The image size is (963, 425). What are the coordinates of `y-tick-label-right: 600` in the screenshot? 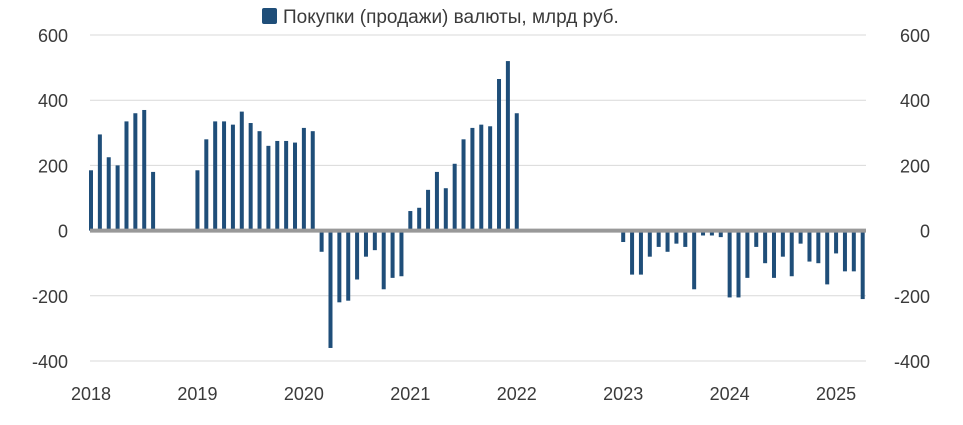 It's located at (915, 36).